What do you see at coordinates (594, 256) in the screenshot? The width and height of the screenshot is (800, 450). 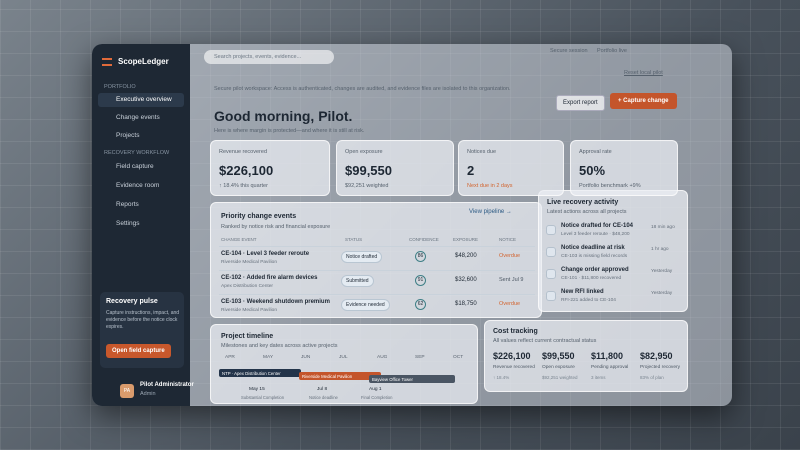 I see `activity-detail: CE-103 is missing field records` at bounding box center [594, 256].